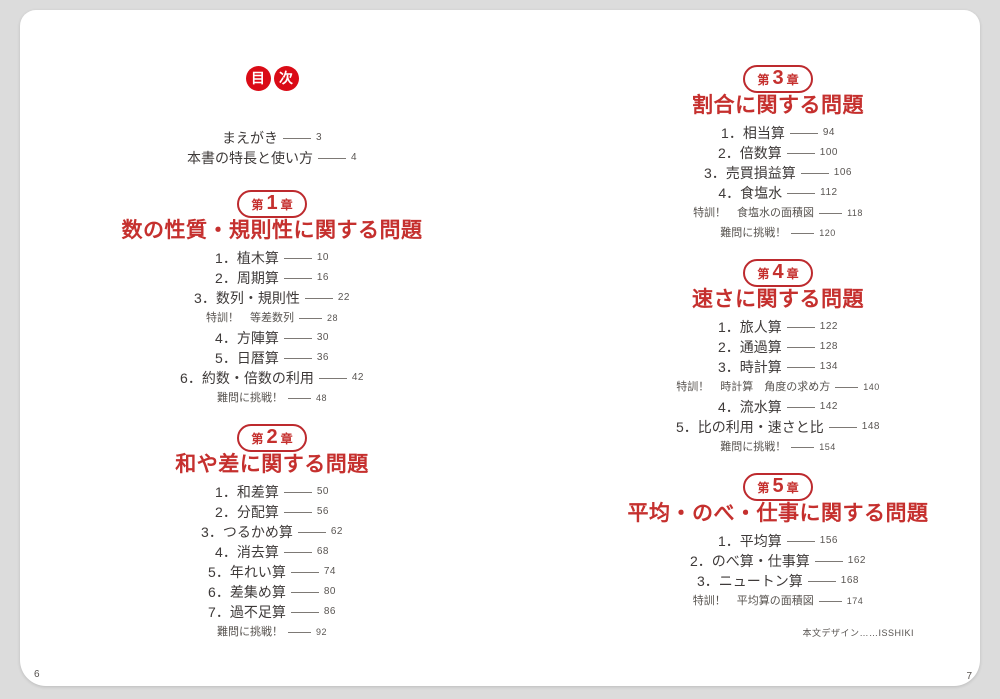 The width and height of the screenshot is (1000, 699). I want to click on toc-item-line: 3．数列・規則性 22, so click(272, 298).